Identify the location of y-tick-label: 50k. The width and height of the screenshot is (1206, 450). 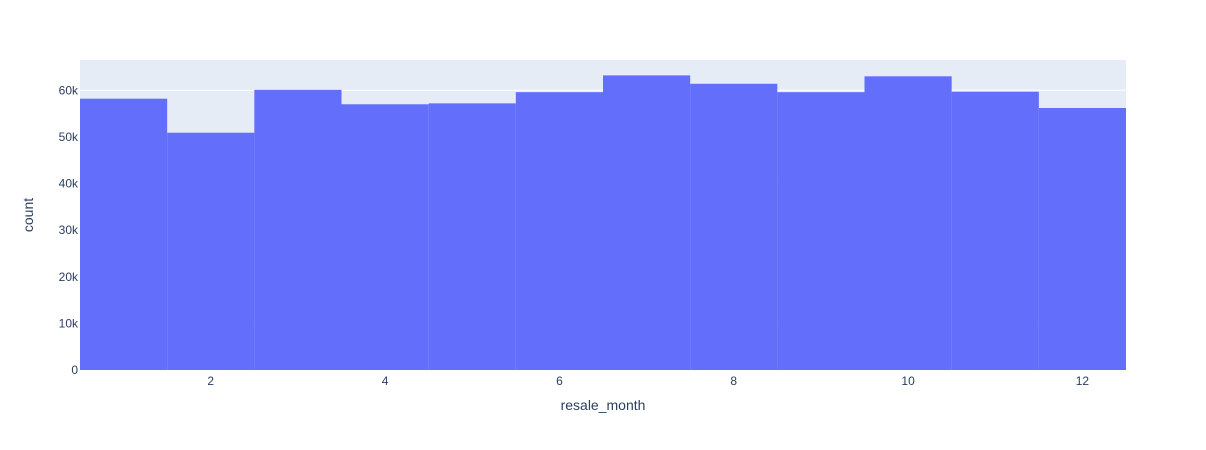
(69, 137).